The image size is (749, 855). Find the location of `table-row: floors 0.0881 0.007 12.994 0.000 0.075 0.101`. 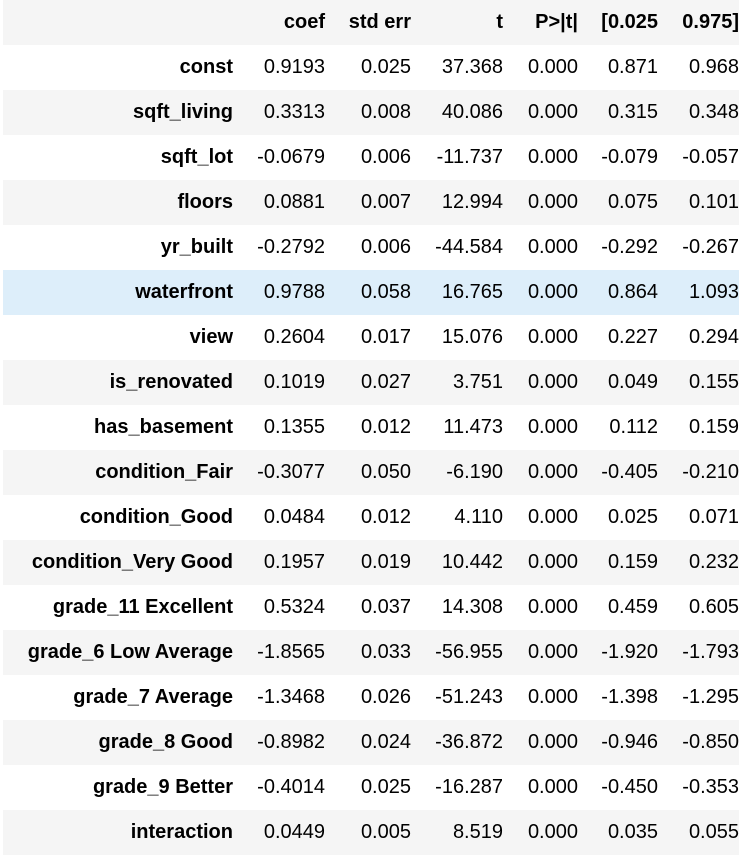

table-row: floors 0.0881 0.007 12.994 0.000 0.075 0.101 is located at coordinates (371, 202).